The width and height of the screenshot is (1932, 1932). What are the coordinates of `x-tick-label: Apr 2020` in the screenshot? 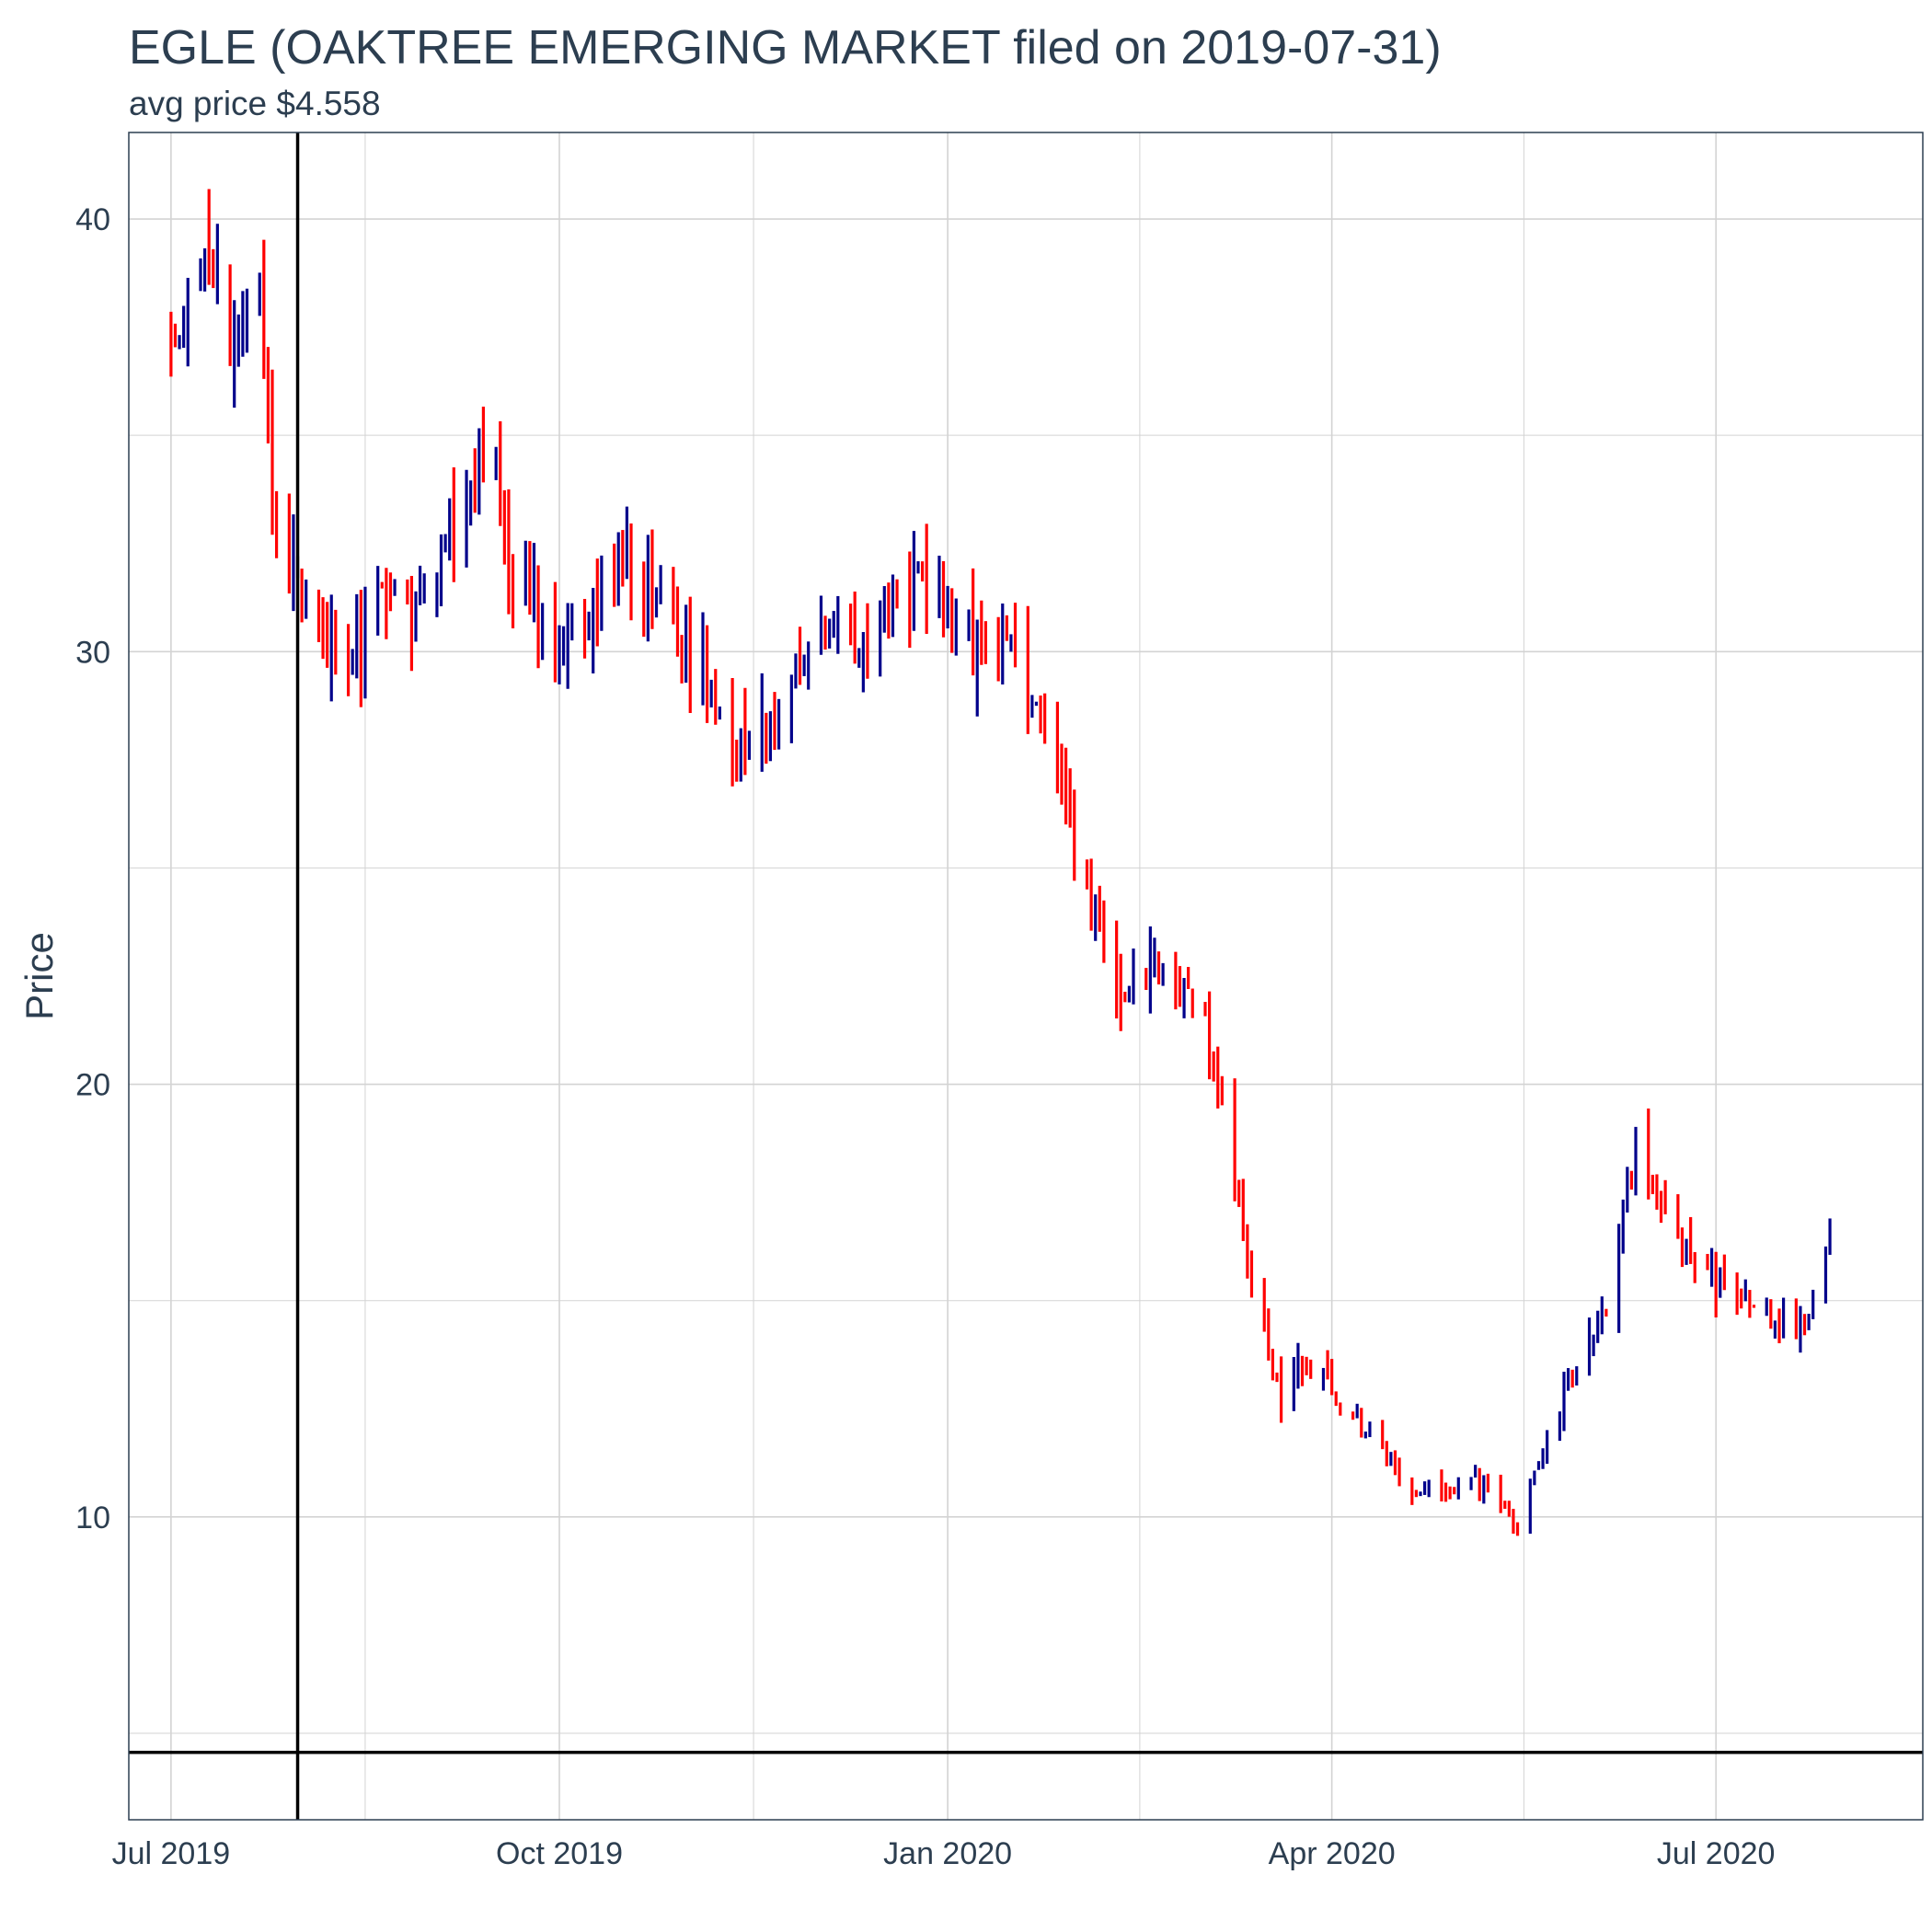 It's located at (1332, 1853).